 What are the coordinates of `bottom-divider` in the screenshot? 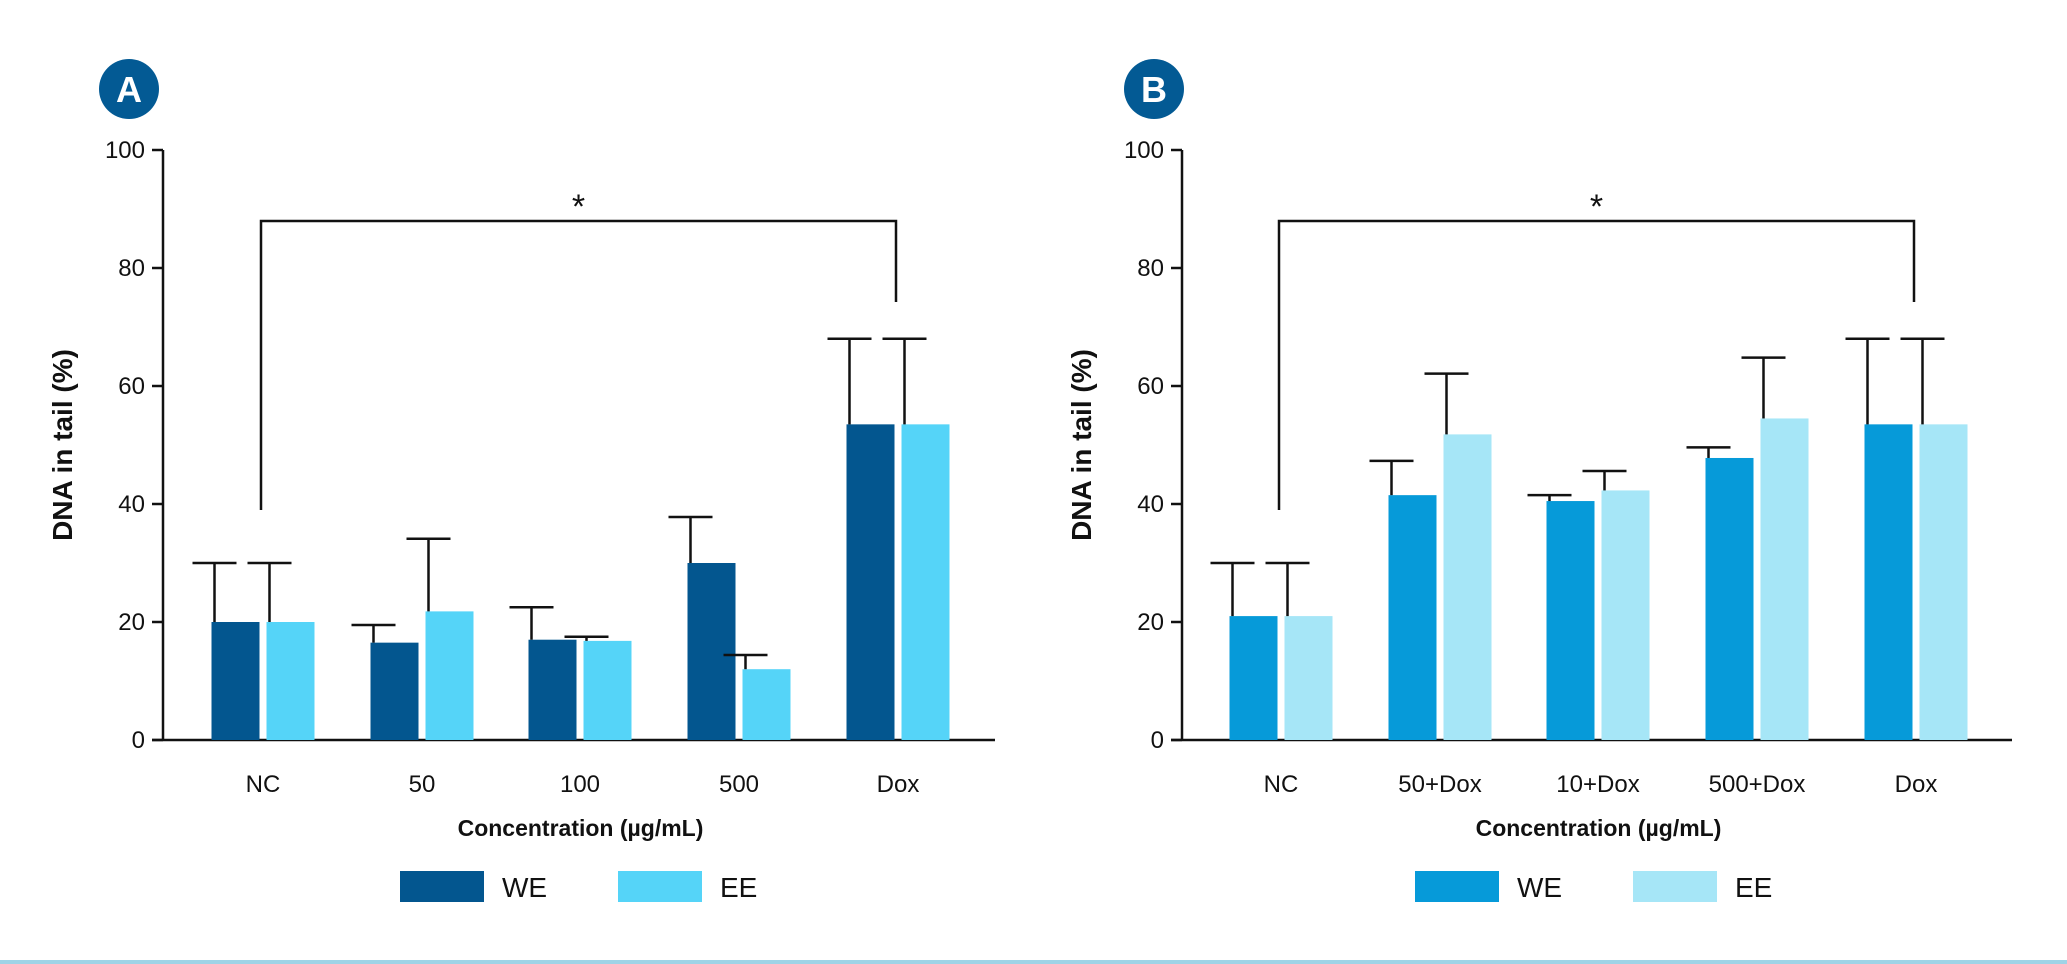 It's located at (1033, 962).